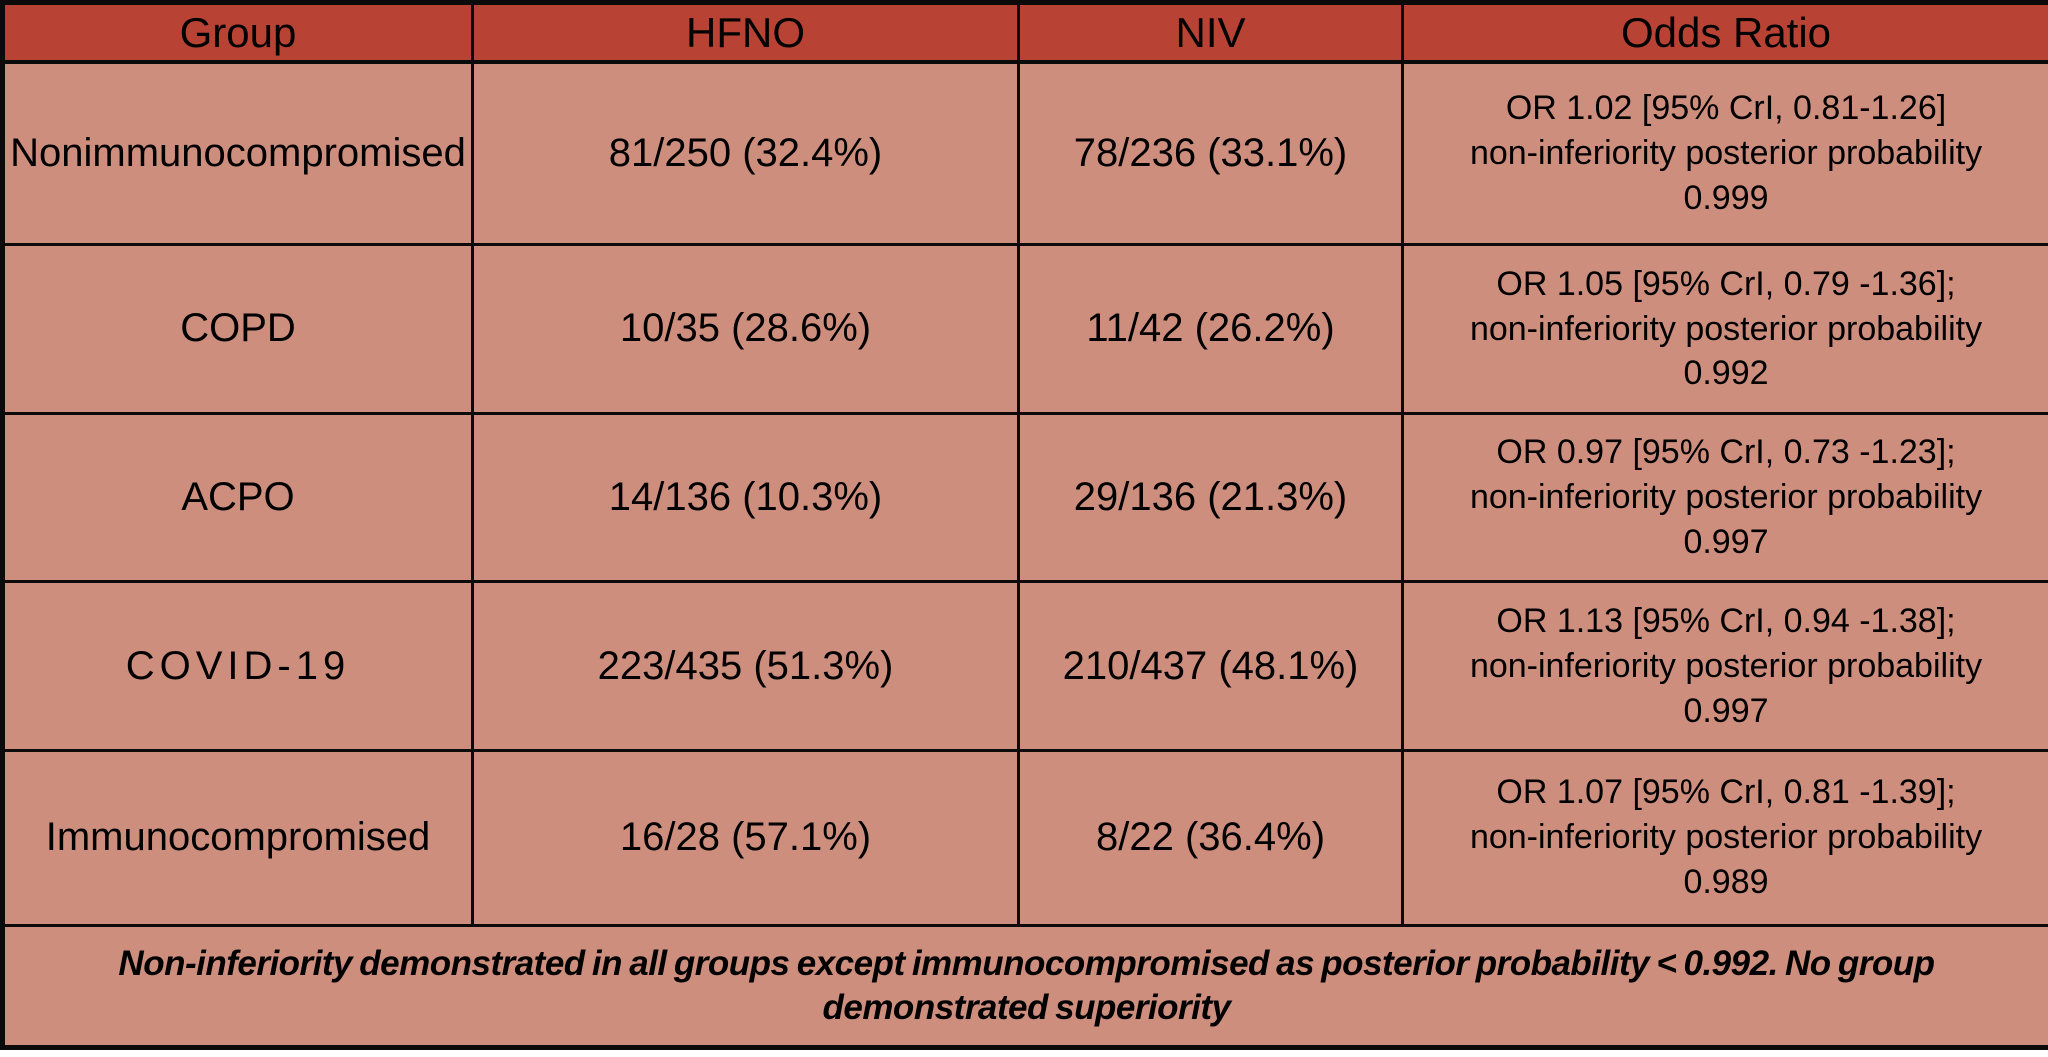  Describe the element at coordinates (1726, 620) in the screenshot. I see `or-estimate: OR 1.13 [95% CrI, 0.94 -1.38];` at that location.